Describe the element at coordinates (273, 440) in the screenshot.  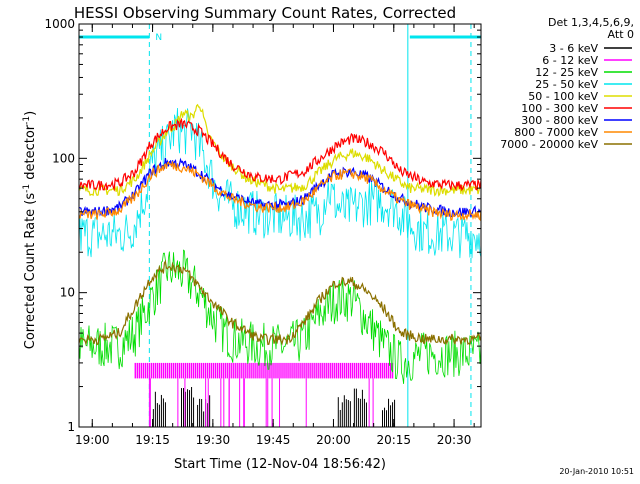
I see `x-tick-label: 19:45` at that location.